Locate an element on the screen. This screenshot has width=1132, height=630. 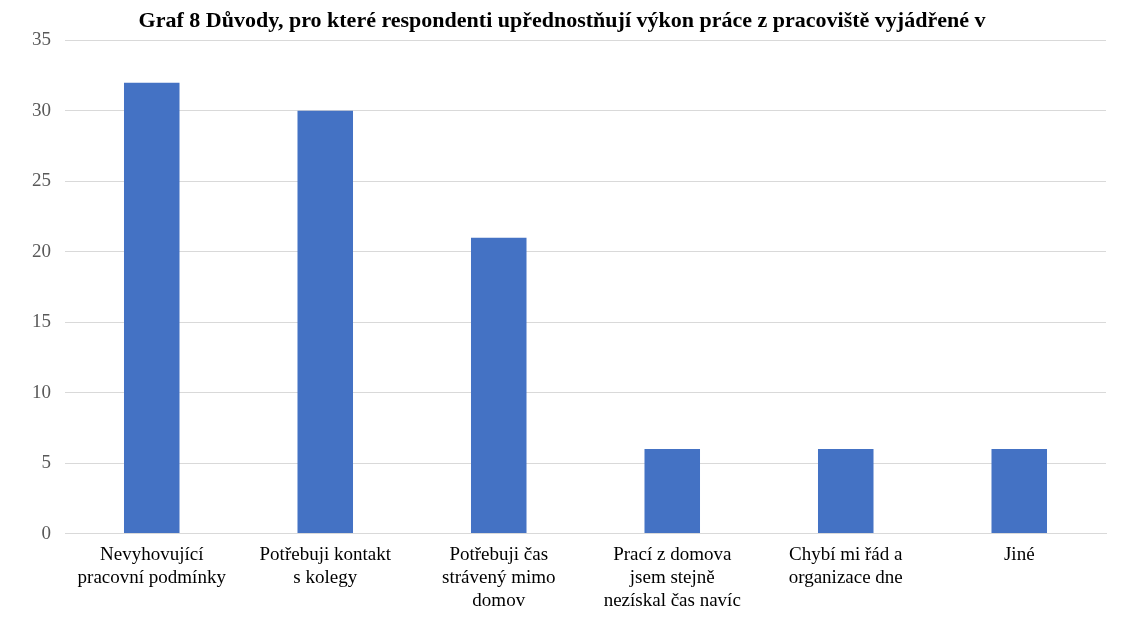
chart-title: Graf 8 Důvody, pro které respondenti upřednostňují výkon práce z pracoviště vyjádřené v is located at coordinates (562, 19).